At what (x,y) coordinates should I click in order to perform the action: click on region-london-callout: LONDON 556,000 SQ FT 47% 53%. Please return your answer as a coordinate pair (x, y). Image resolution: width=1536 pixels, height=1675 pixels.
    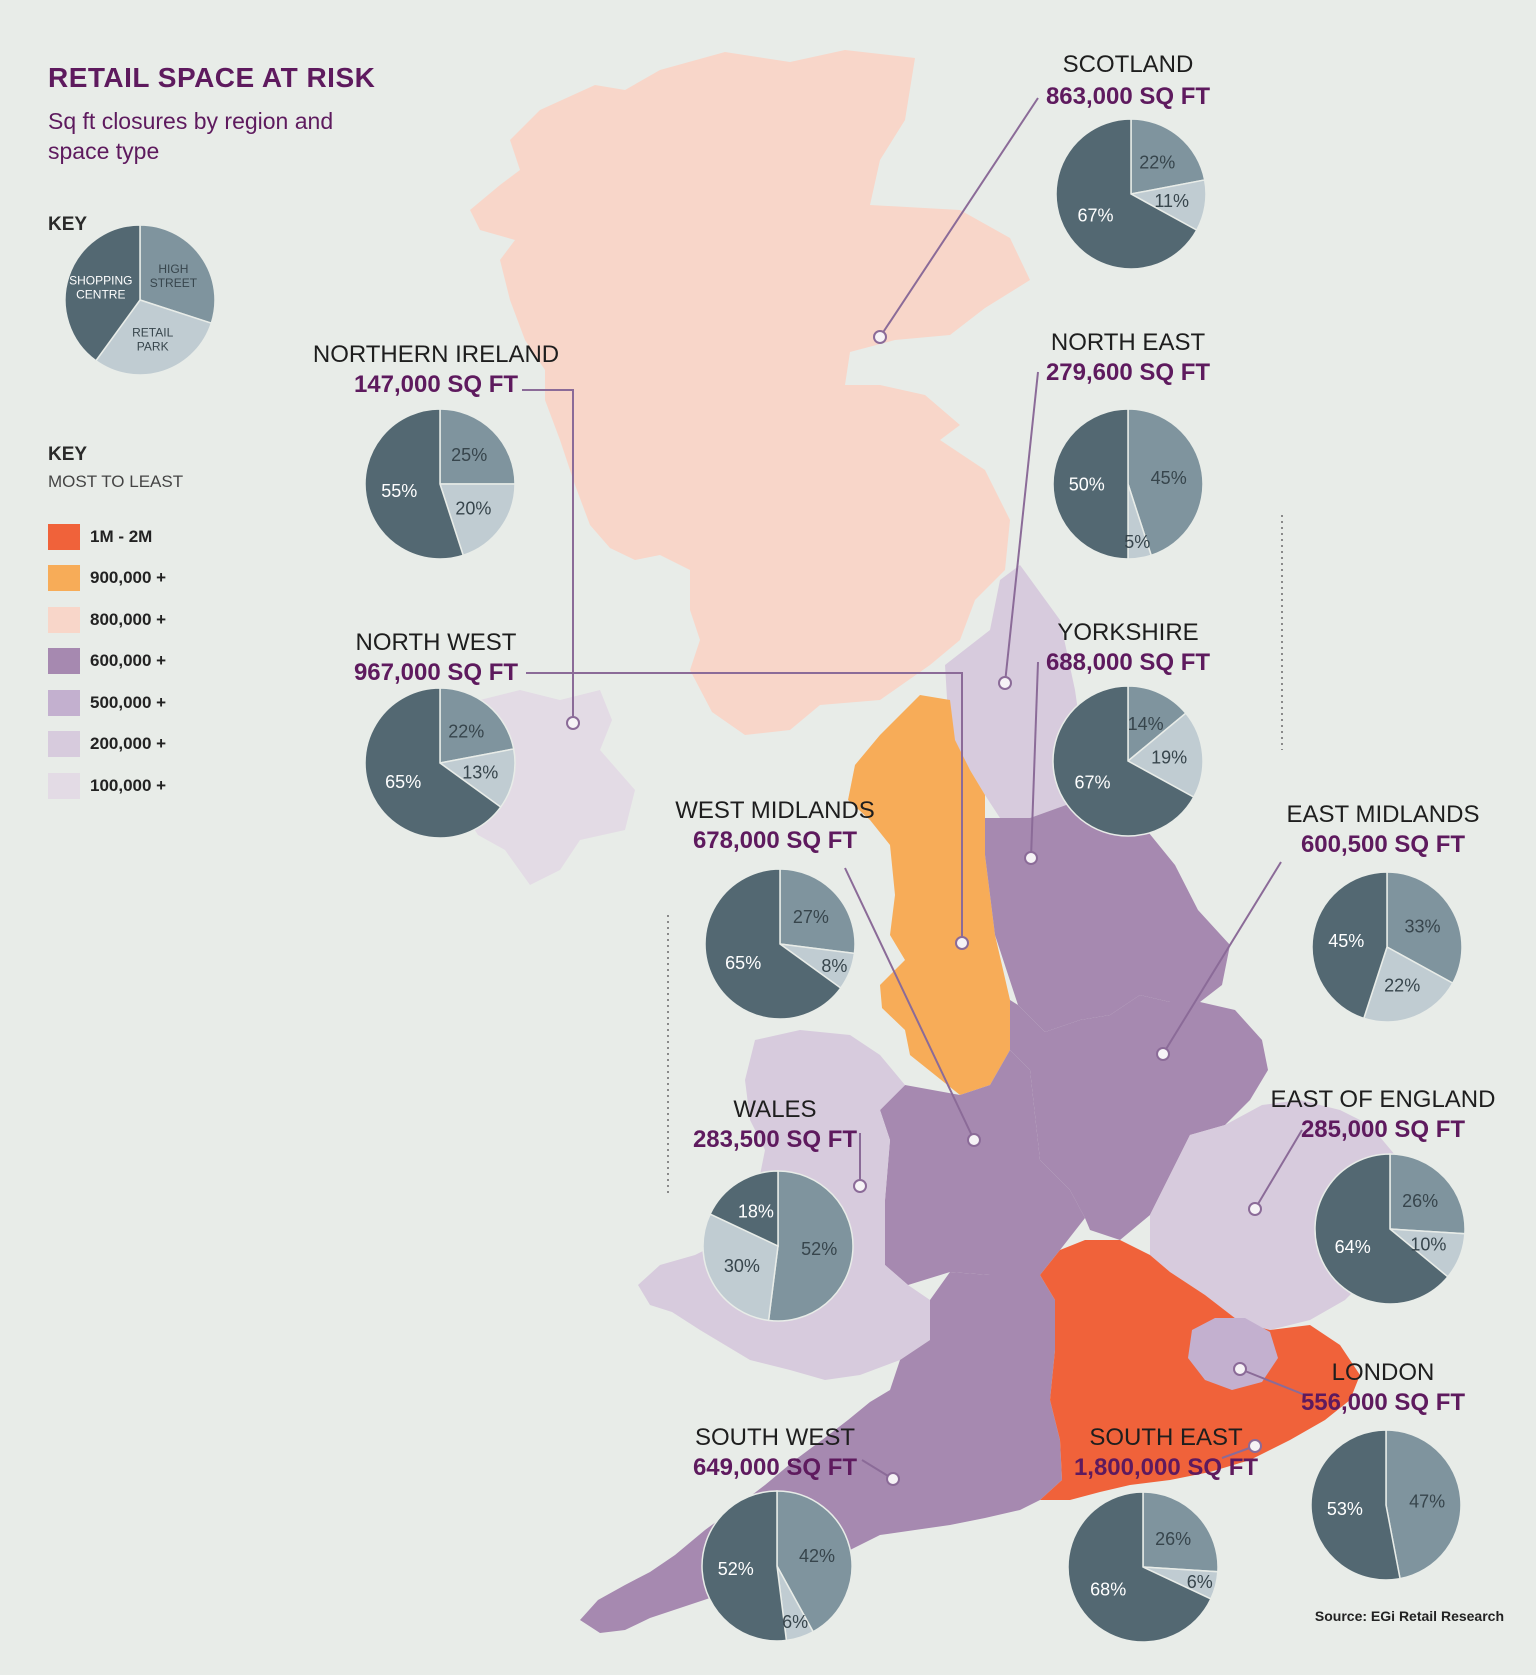
    Looking at the image, I should click on (1383, 1470).